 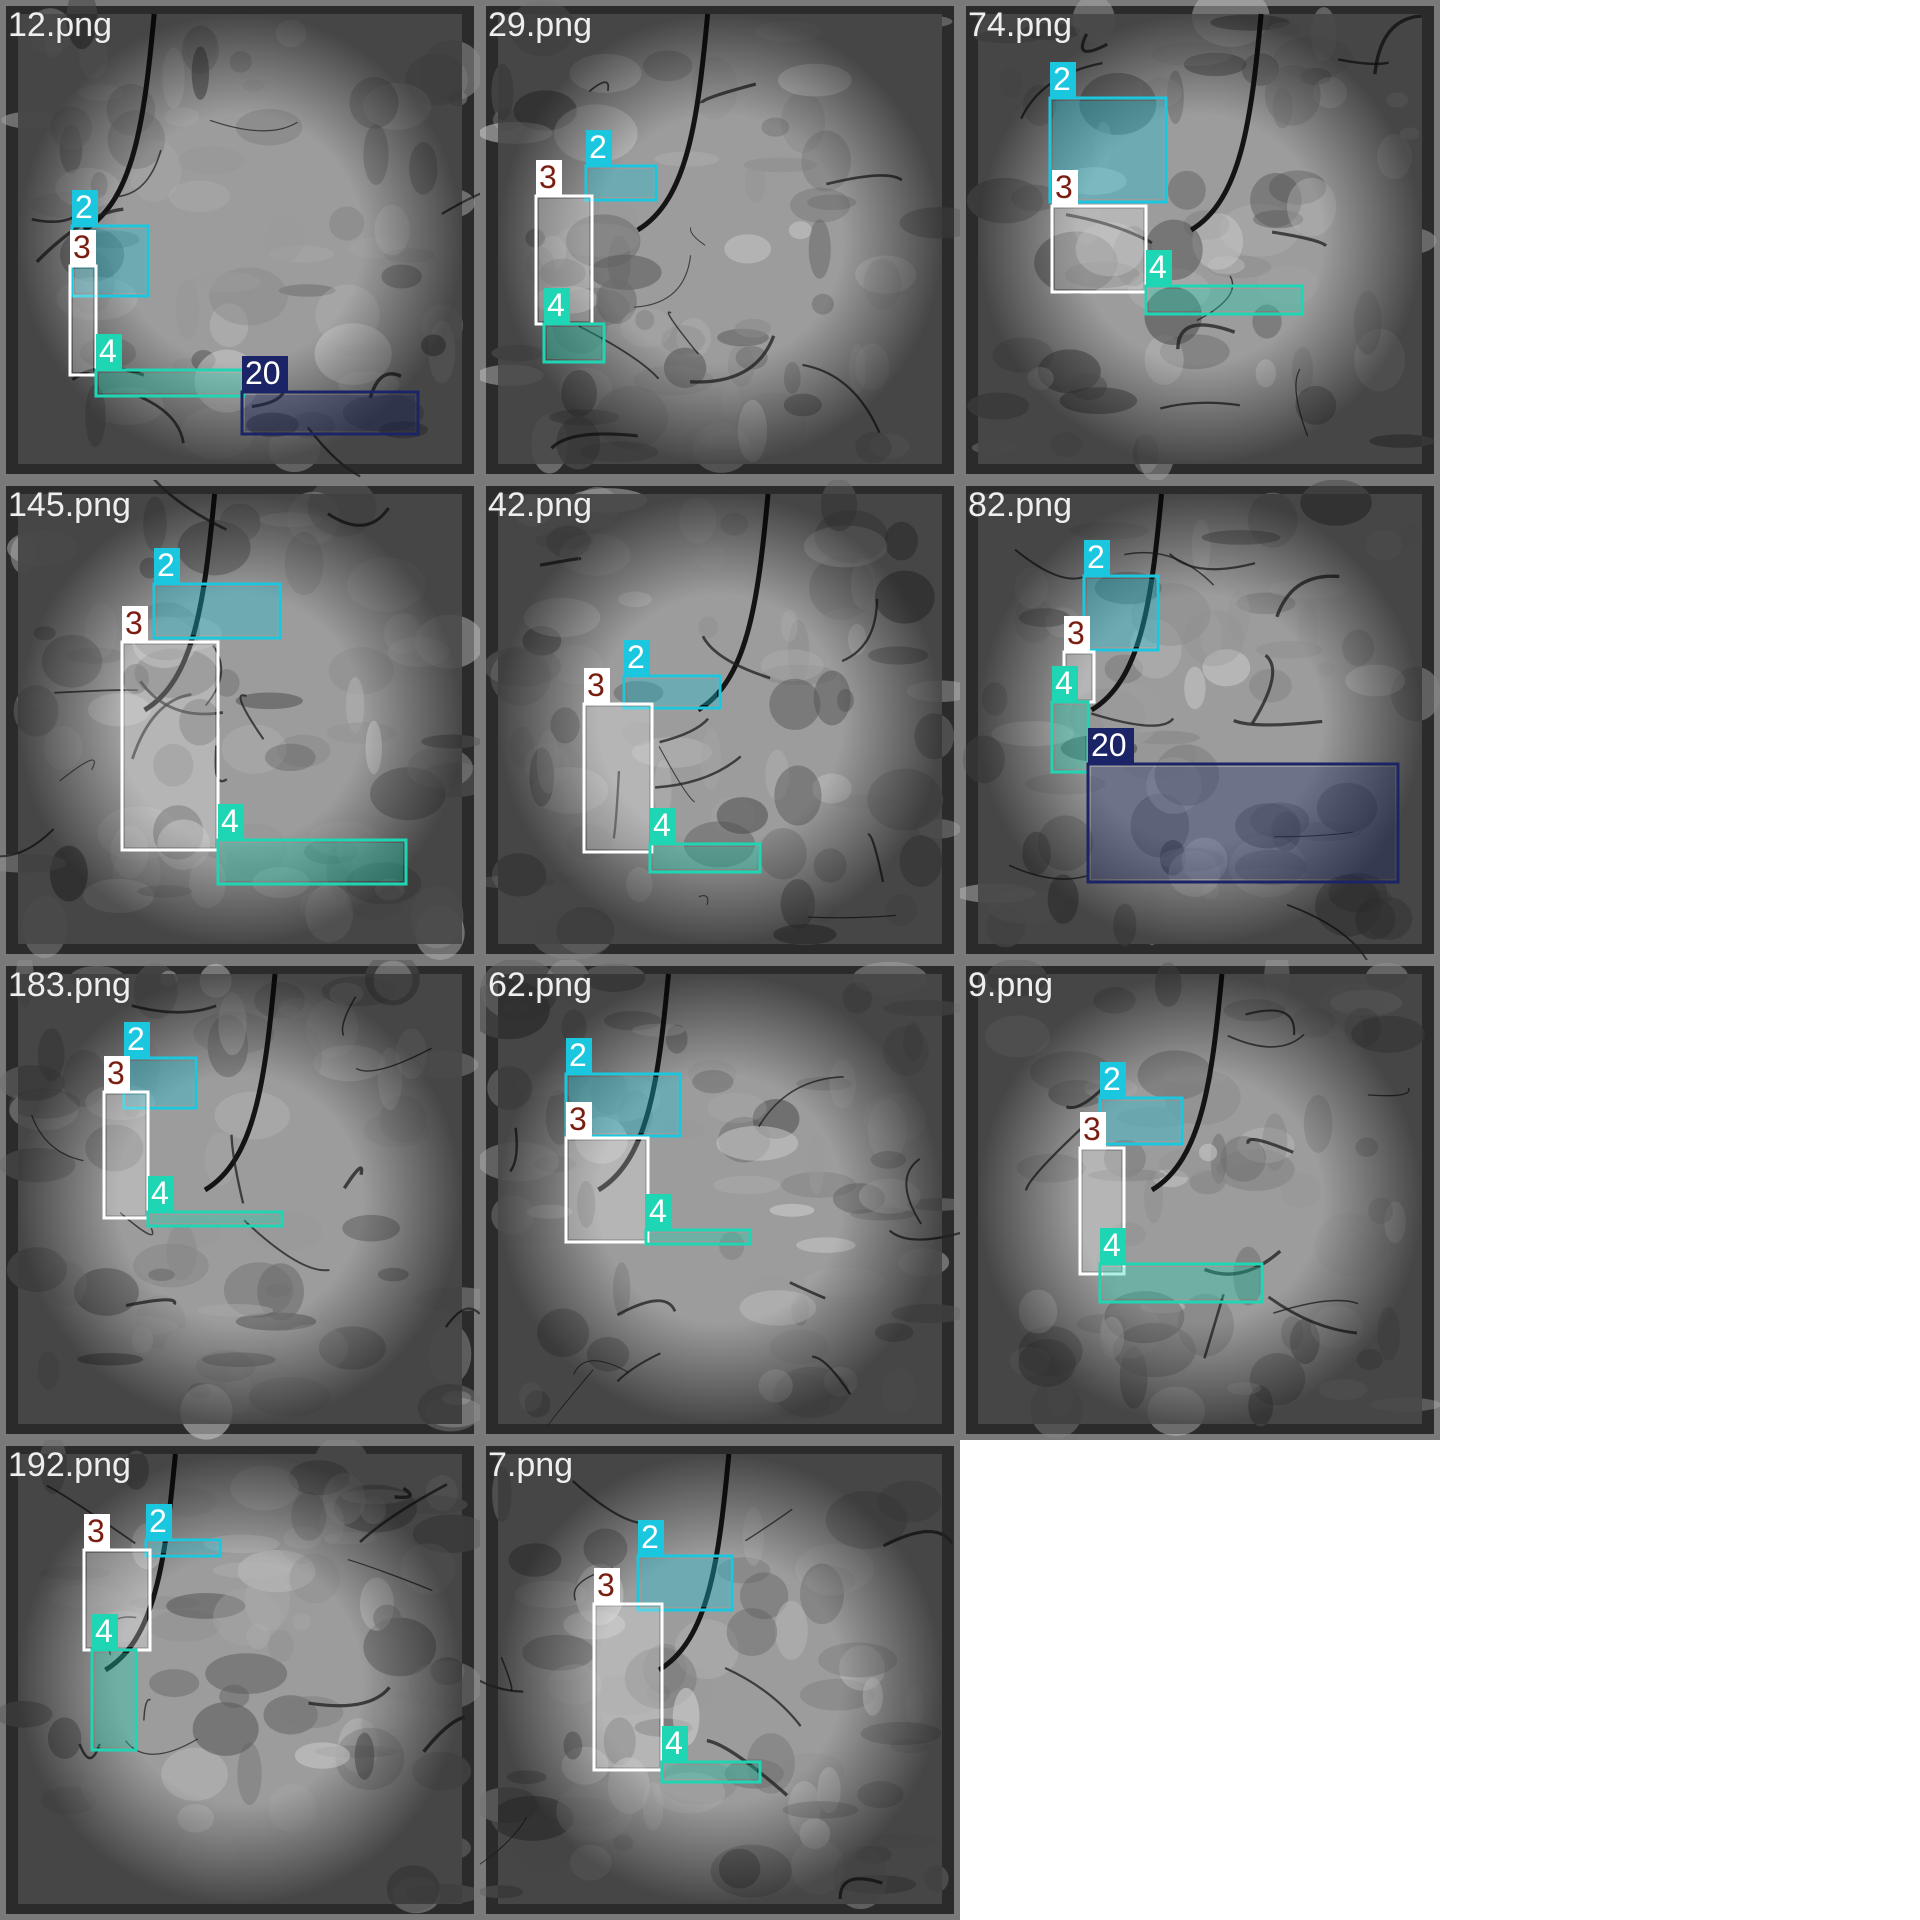 I want to click on tile-filename: 42.png, so click(x=540, y=505).